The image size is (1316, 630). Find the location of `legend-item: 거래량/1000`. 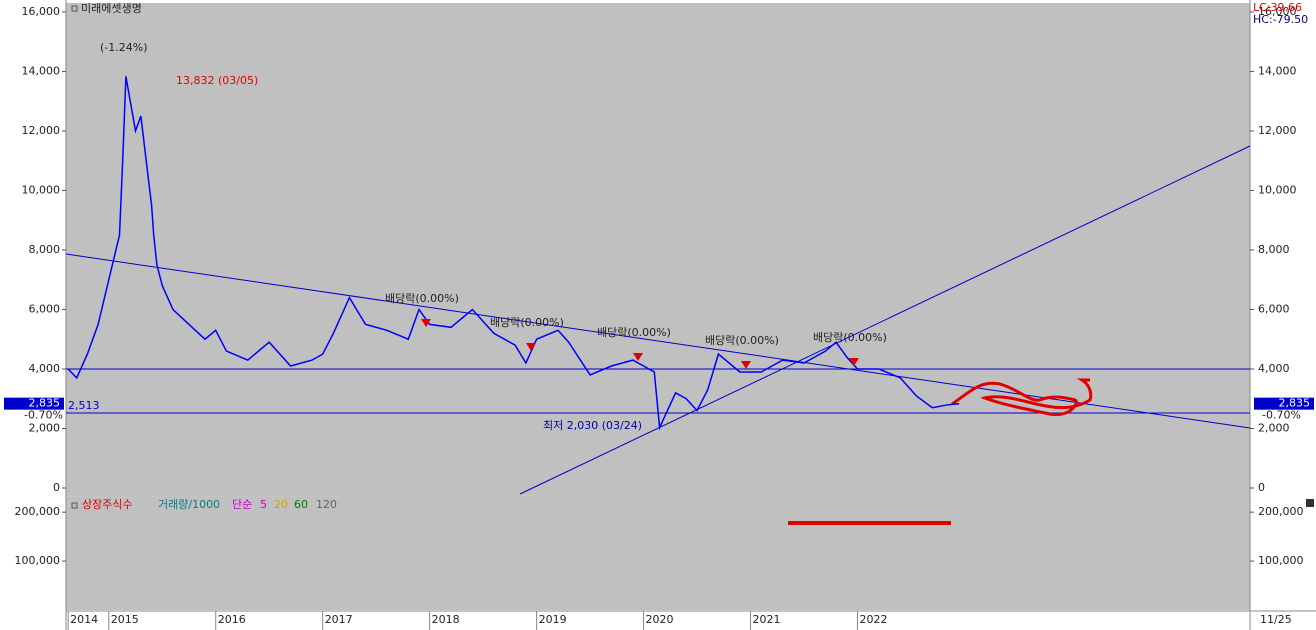

legend-item: 거래량/1000 is located at coordinates (189, 504).